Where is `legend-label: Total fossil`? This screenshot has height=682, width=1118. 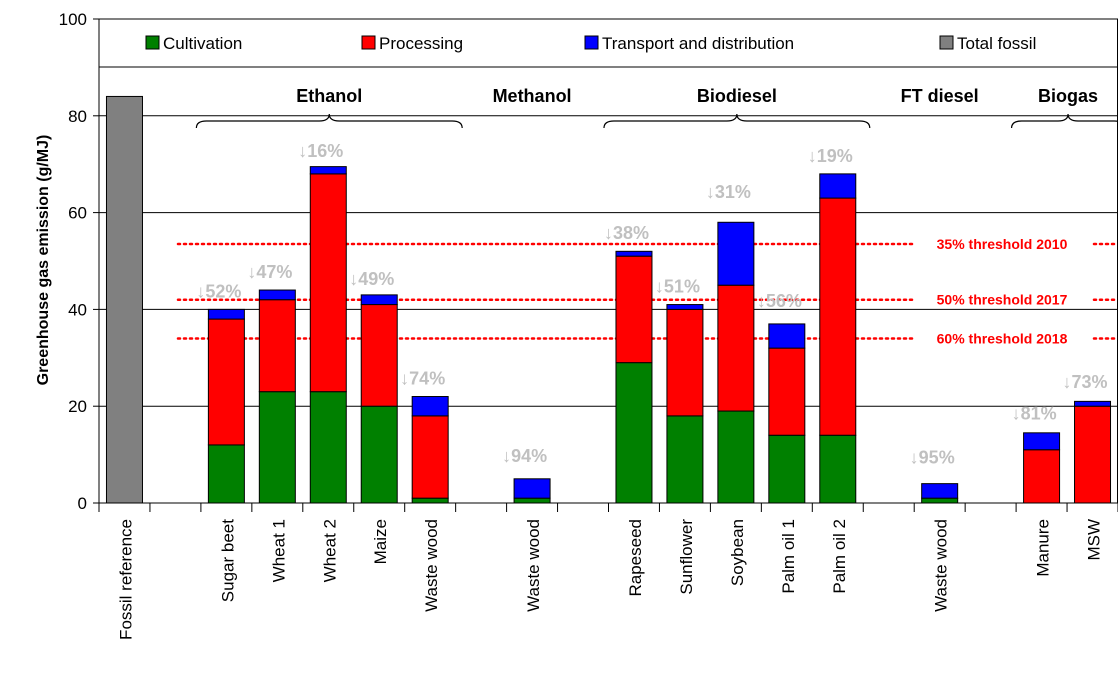
legend-label: Total fossil is located at coordinates (996, 43).